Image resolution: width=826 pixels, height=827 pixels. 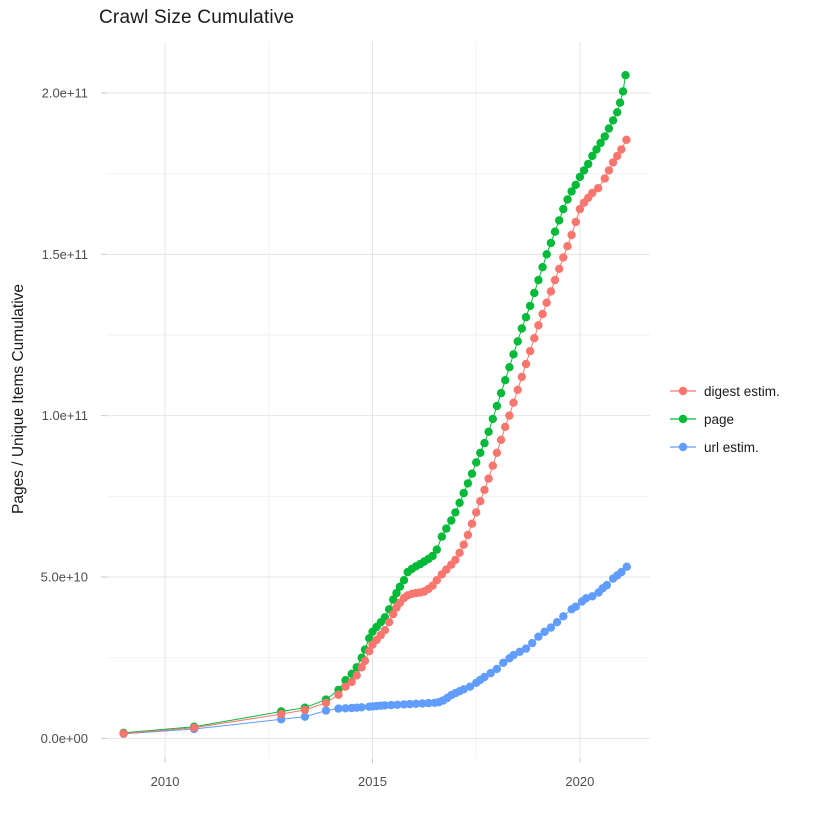 I want to click on legend-label-digest-estim: digest estim., so click(x=742, y=391).